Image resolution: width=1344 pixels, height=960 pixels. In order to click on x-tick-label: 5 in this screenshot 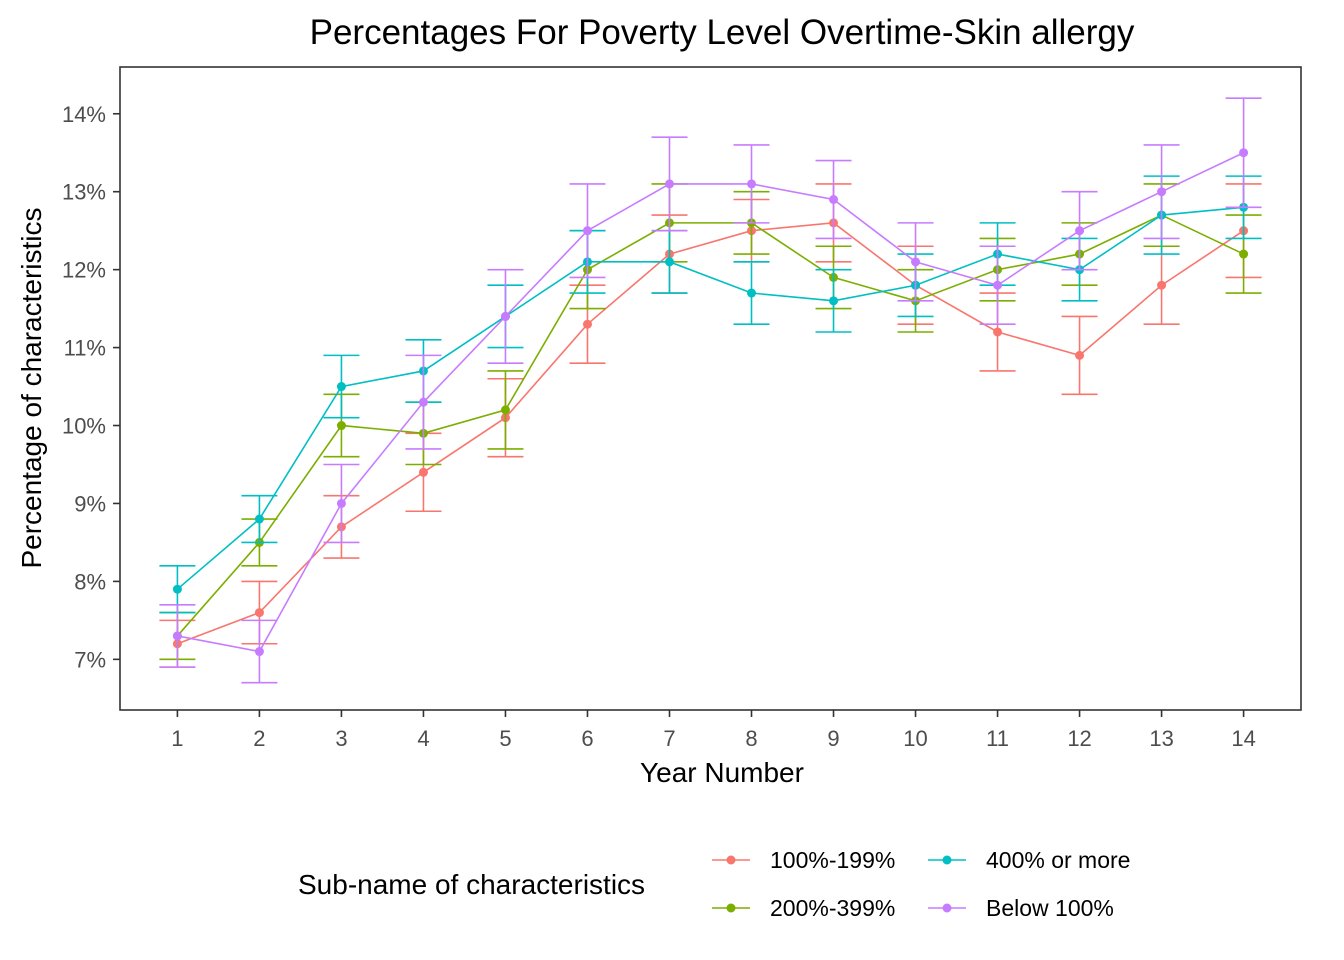, I will do `click(505, 738)`.